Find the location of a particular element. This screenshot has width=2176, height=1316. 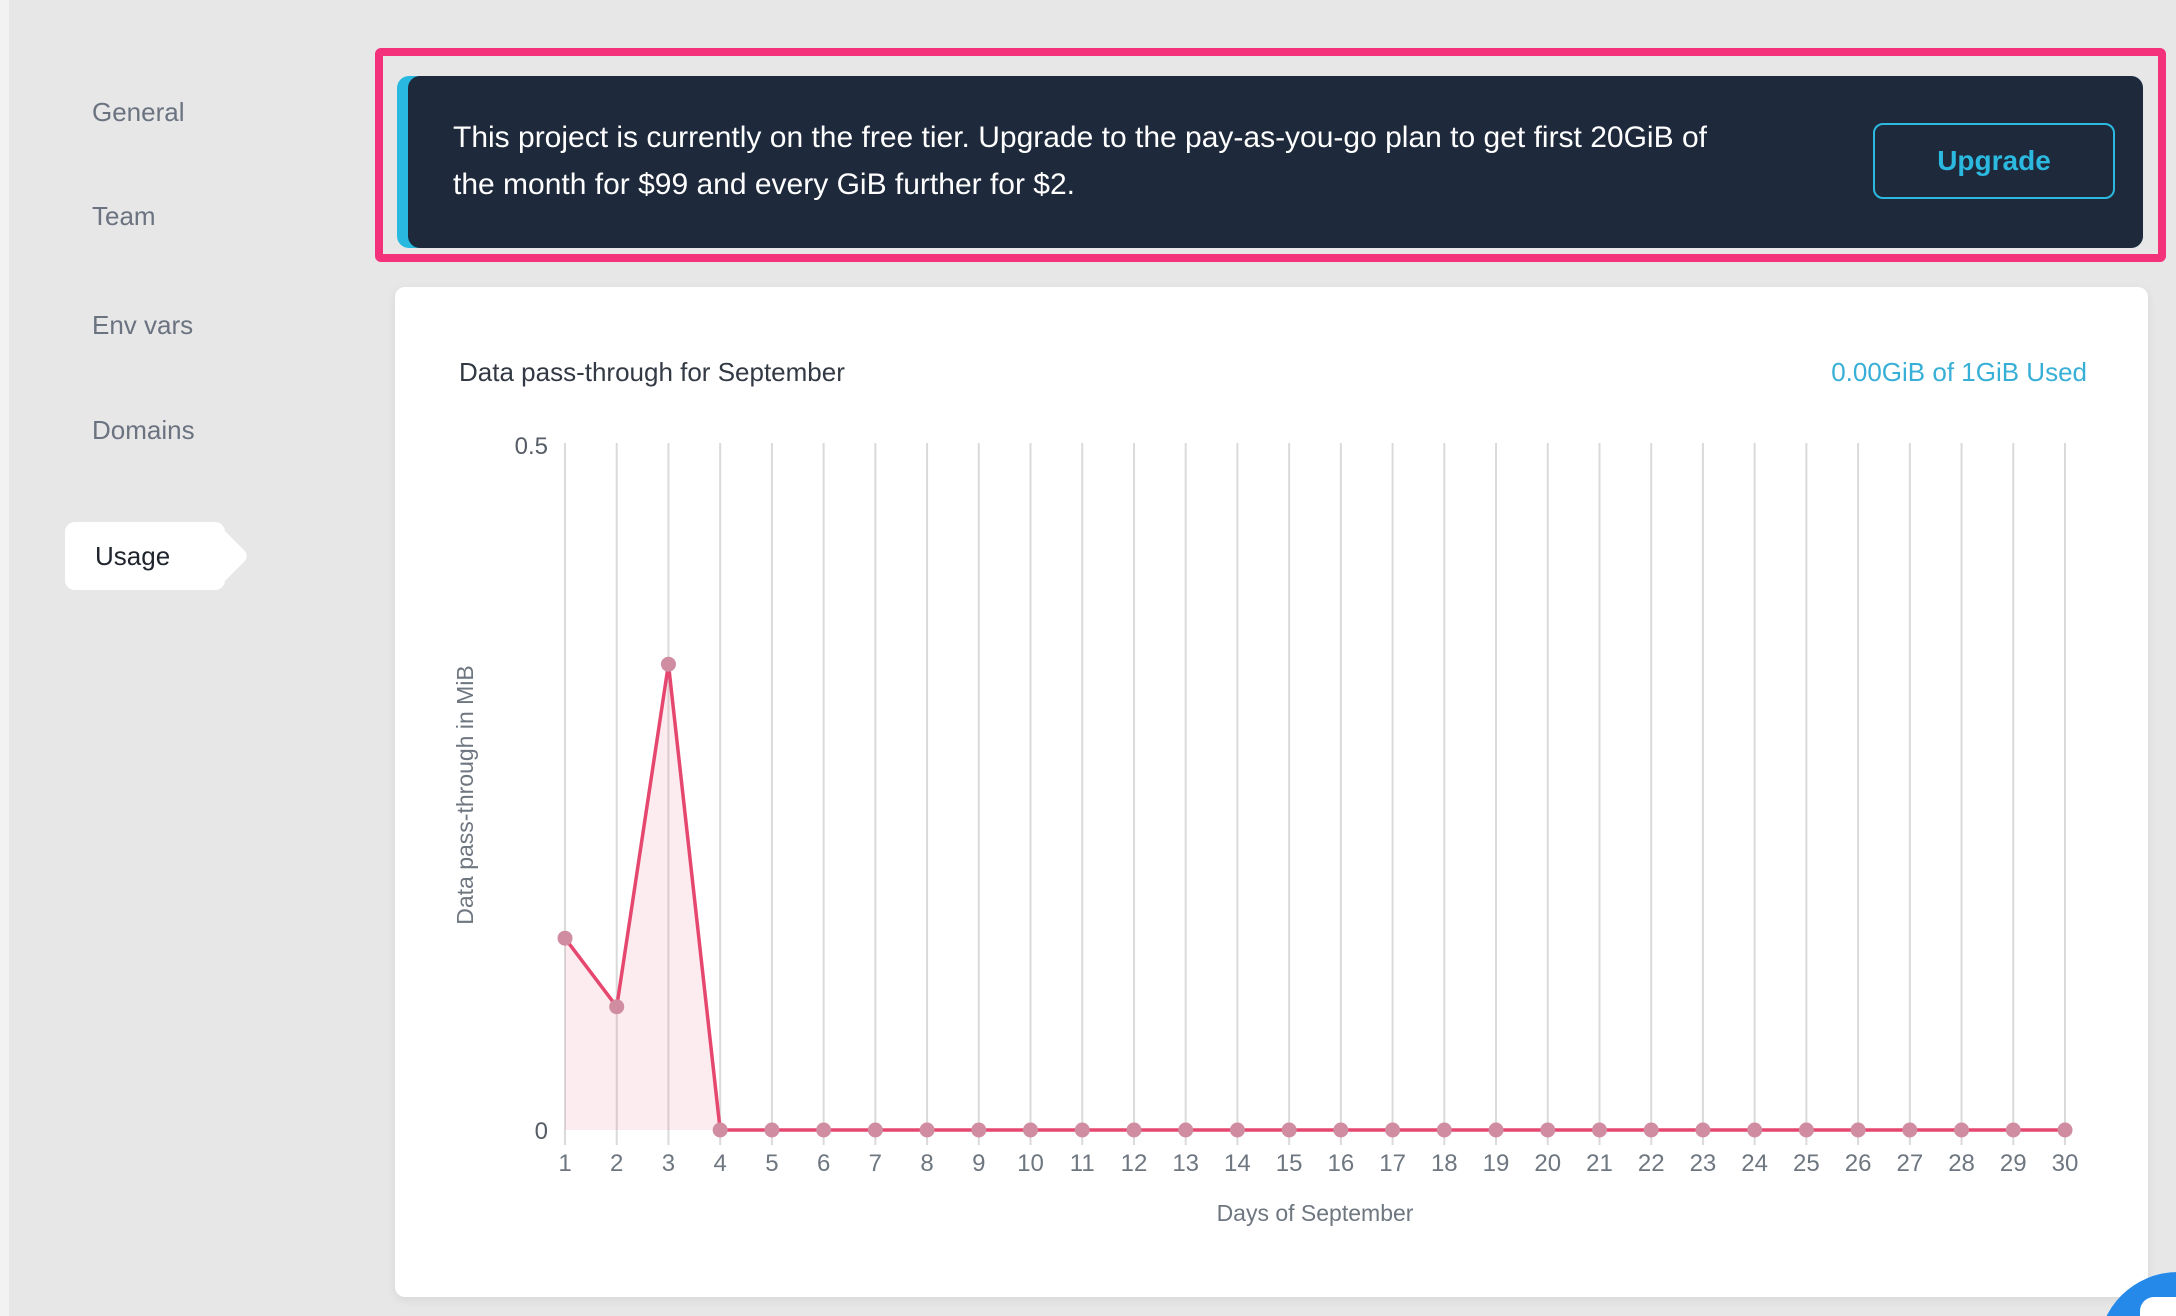

sidebar-item-usage-label: Usage is located at coordinates (133, 556).